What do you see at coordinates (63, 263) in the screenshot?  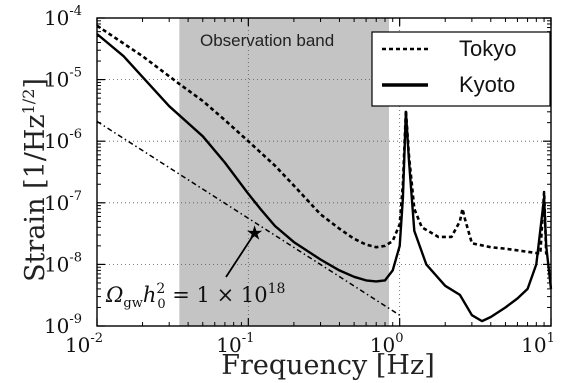 I see `y-tick-label: 10⁻⁸` at bounding box center [63, 263].